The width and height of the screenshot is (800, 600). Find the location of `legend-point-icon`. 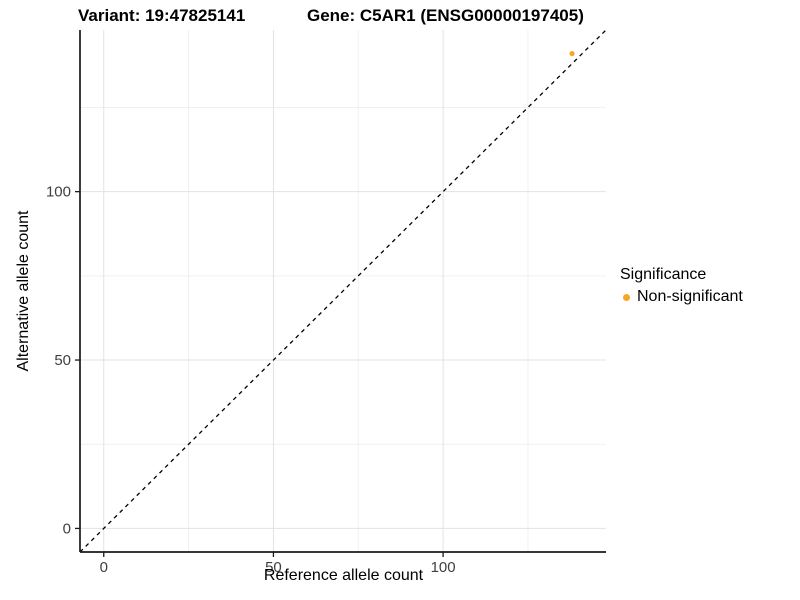

legend-point-icon is located at coordinates (626, 297).